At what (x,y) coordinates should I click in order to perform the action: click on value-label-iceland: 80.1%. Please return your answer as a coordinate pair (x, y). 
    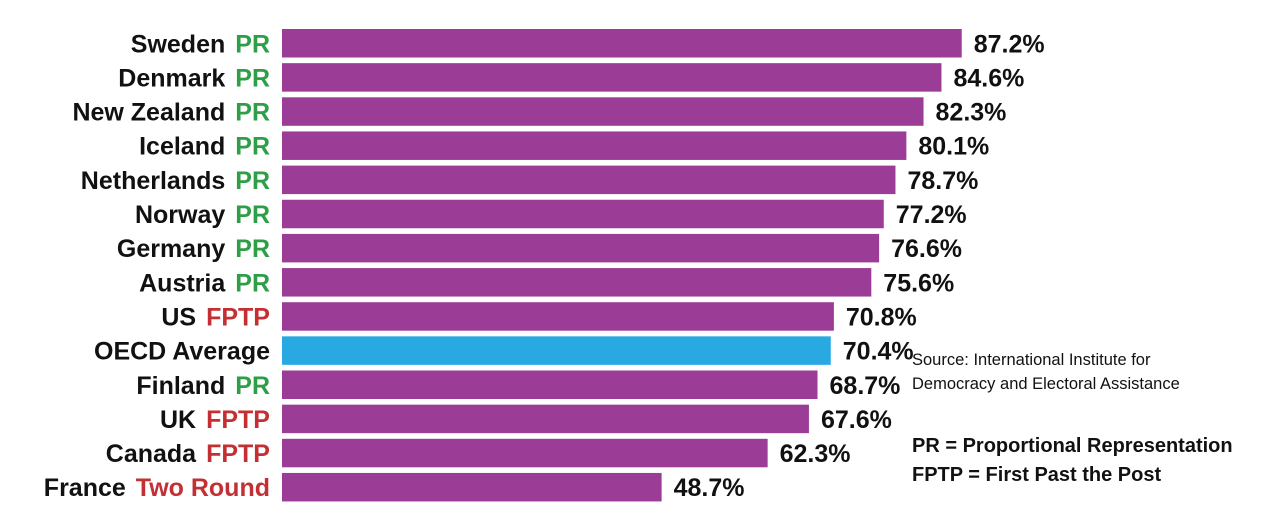
    Looking at the image, I should click on (953, 147).